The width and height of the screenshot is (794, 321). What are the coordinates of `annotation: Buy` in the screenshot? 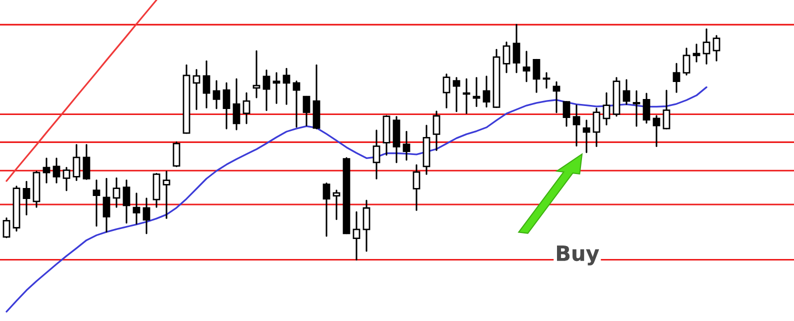 It's located at (578, 256).